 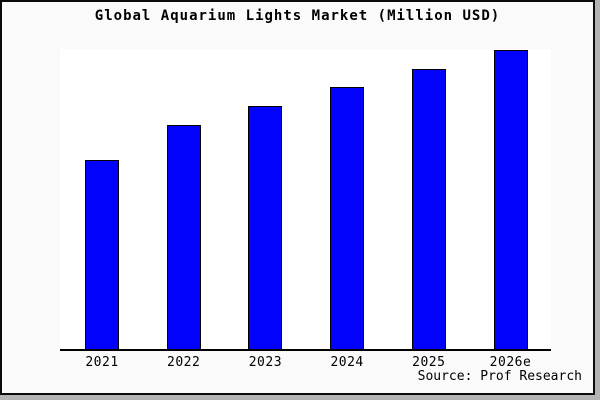 I want to click on bar-2025, so click(x=428, y=208).